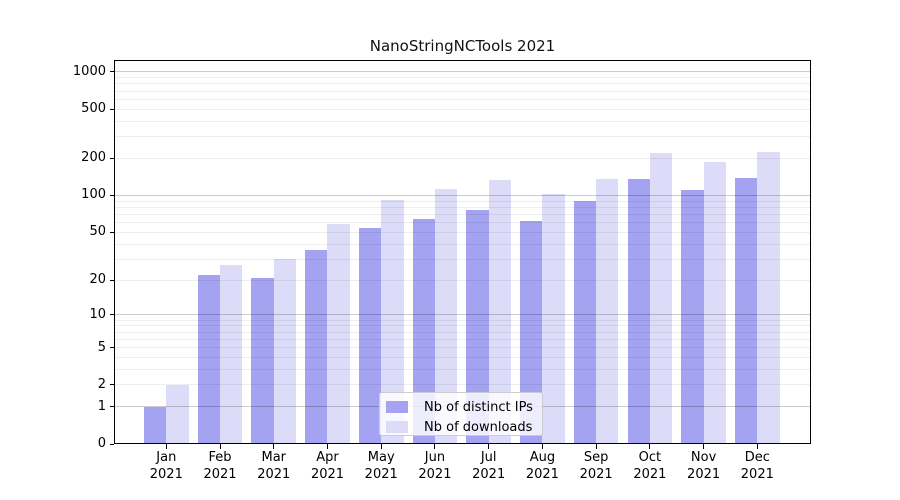 The image size is (900, 500). What do you see at coordinates (97, 280) in the screenshot?
I see `y-axis-tick-label: 20` at bounding box center [97, 280].